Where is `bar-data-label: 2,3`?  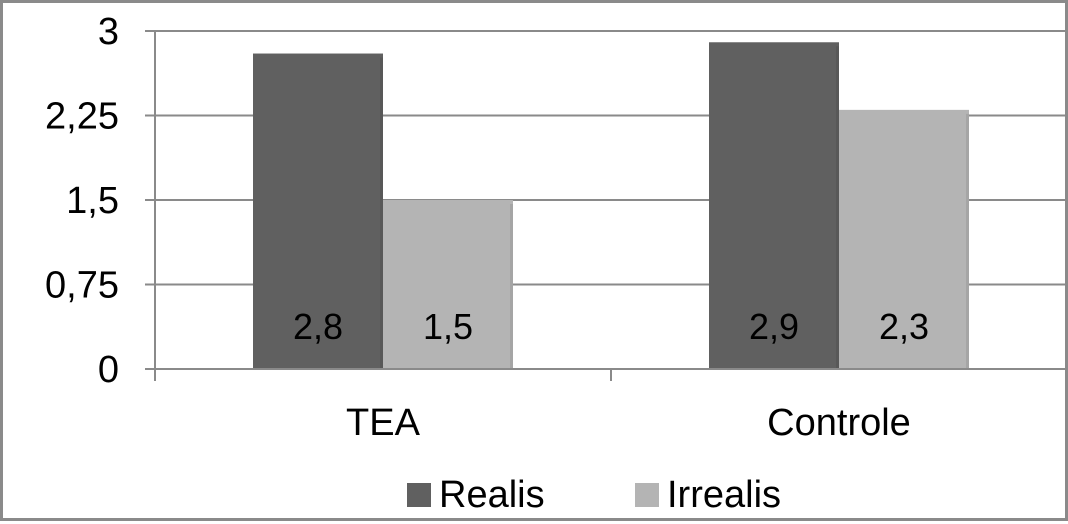
bar-data-label: 2,3 is located at coordinates (904, 326).